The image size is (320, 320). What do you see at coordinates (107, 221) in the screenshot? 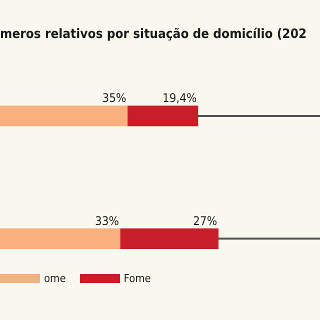
I see `data-label: 33%` at bounding box center [107, 221].